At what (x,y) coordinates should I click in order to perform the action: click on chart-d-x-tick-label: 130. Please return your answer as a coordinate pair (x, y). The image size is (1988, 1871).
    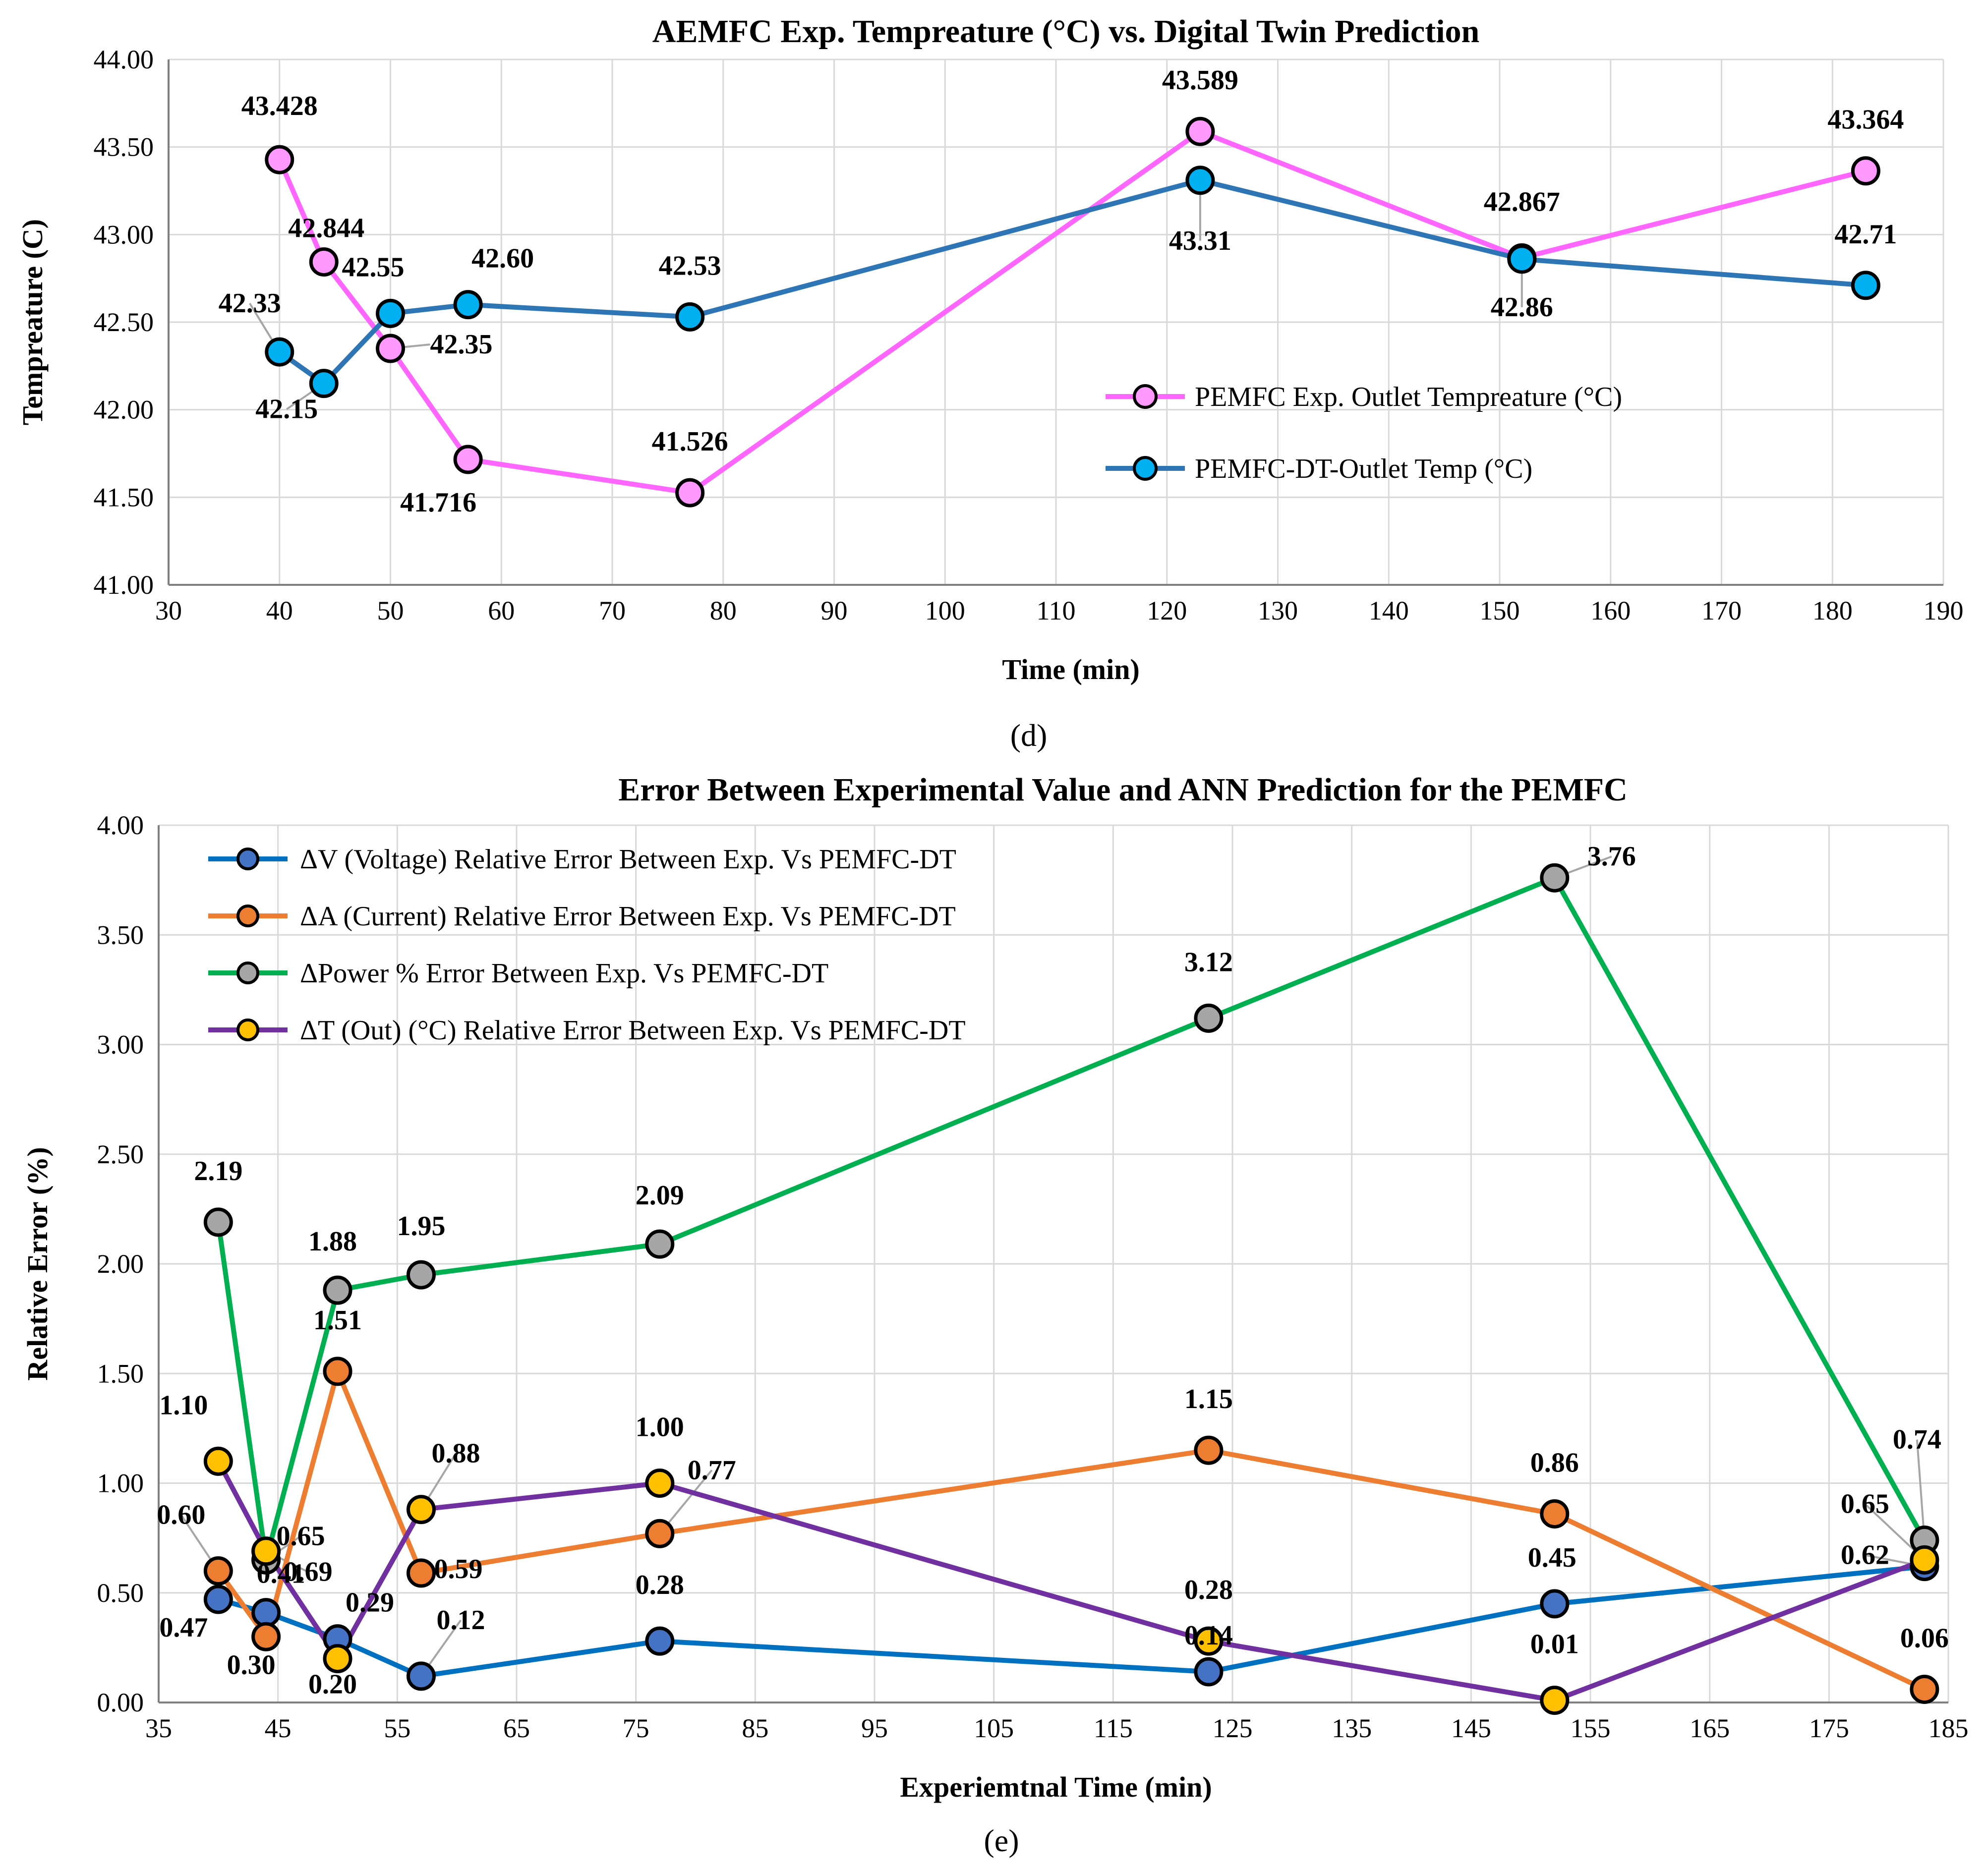
    Looking at the image, I should click on (1278, 610).